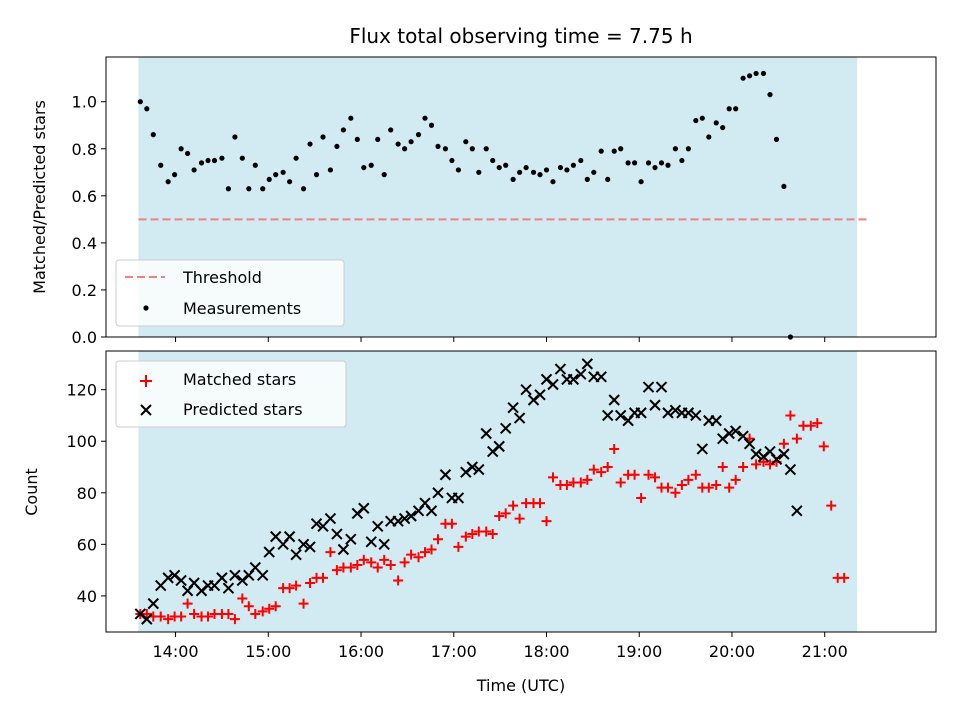  What do you see at coordinates (84, 149) in the screenshot?
I see `ratio-y-tick-label: 0.8` at bounding box center [84, 149].